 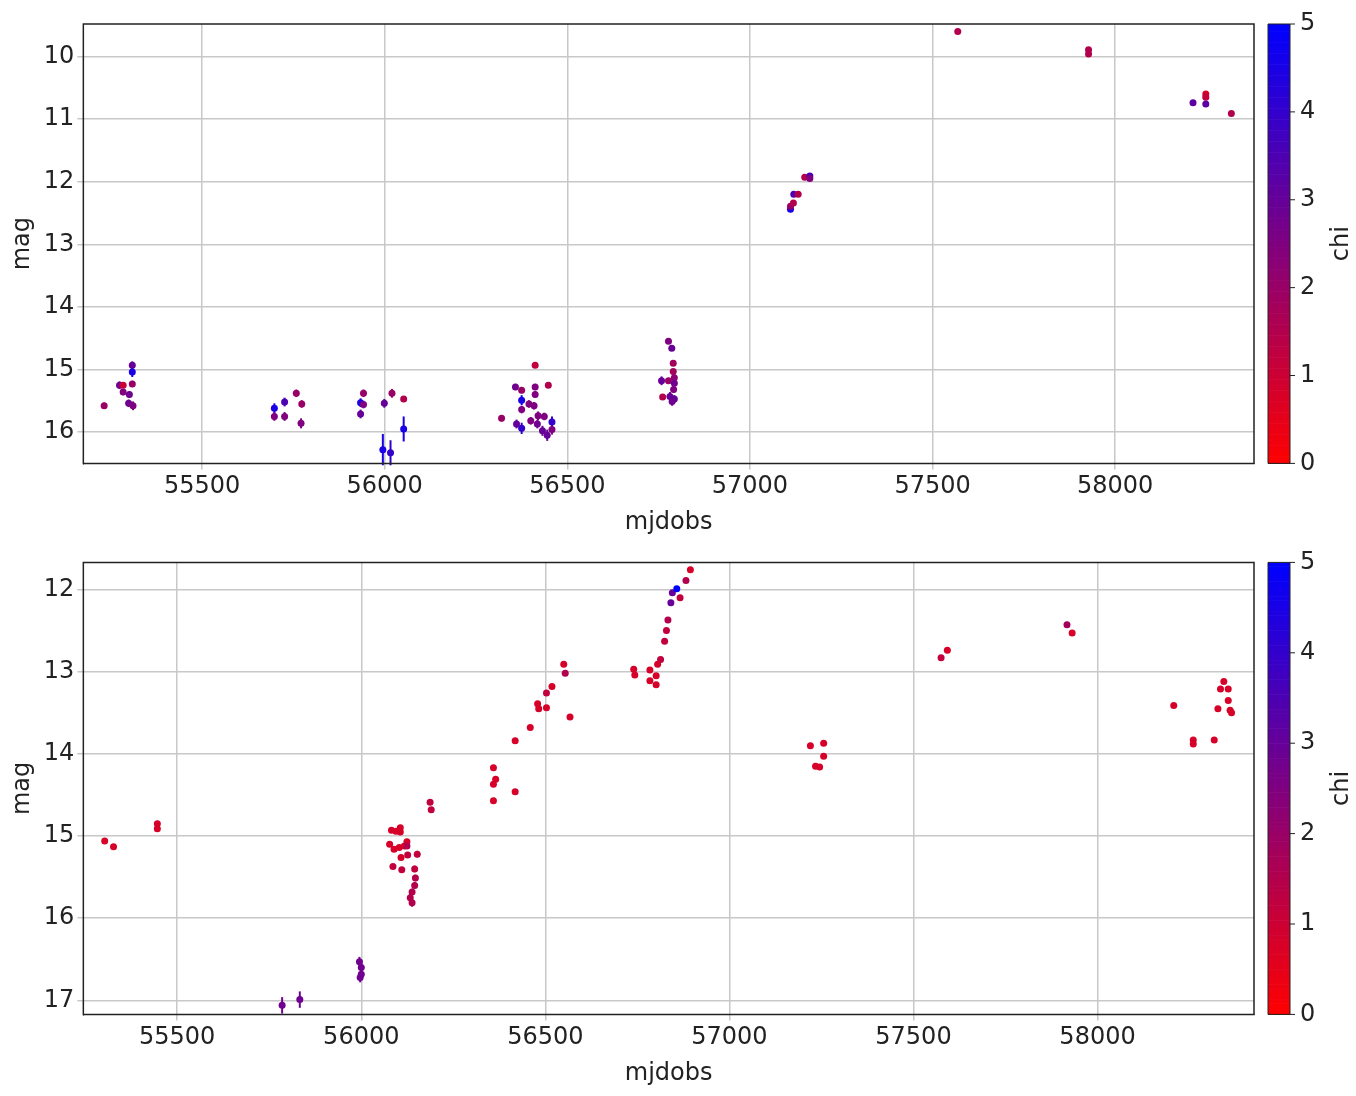 What do you see at coordinates (59, 117) in the screenshot?
I see `y-tick-label: 11` at bounding box center [59, 117].